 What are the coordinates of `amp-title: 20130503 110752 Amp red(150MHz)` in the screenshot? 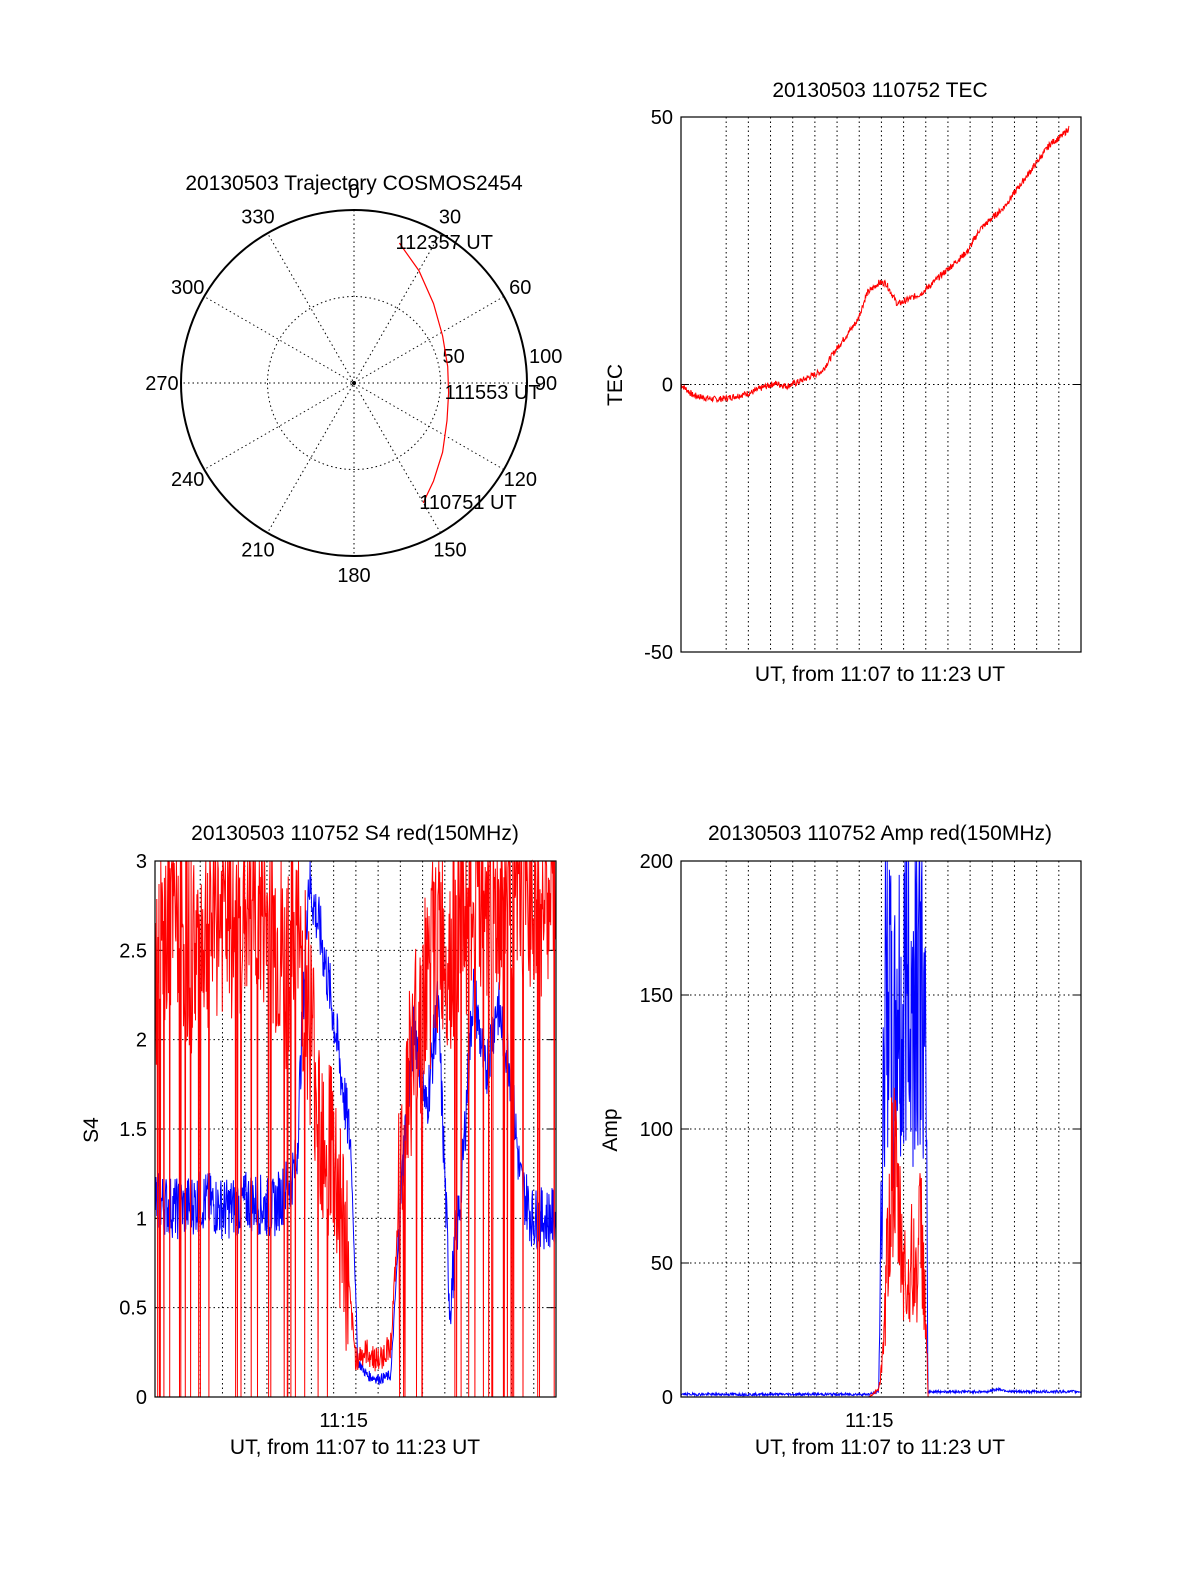 It's located at (880, 833).